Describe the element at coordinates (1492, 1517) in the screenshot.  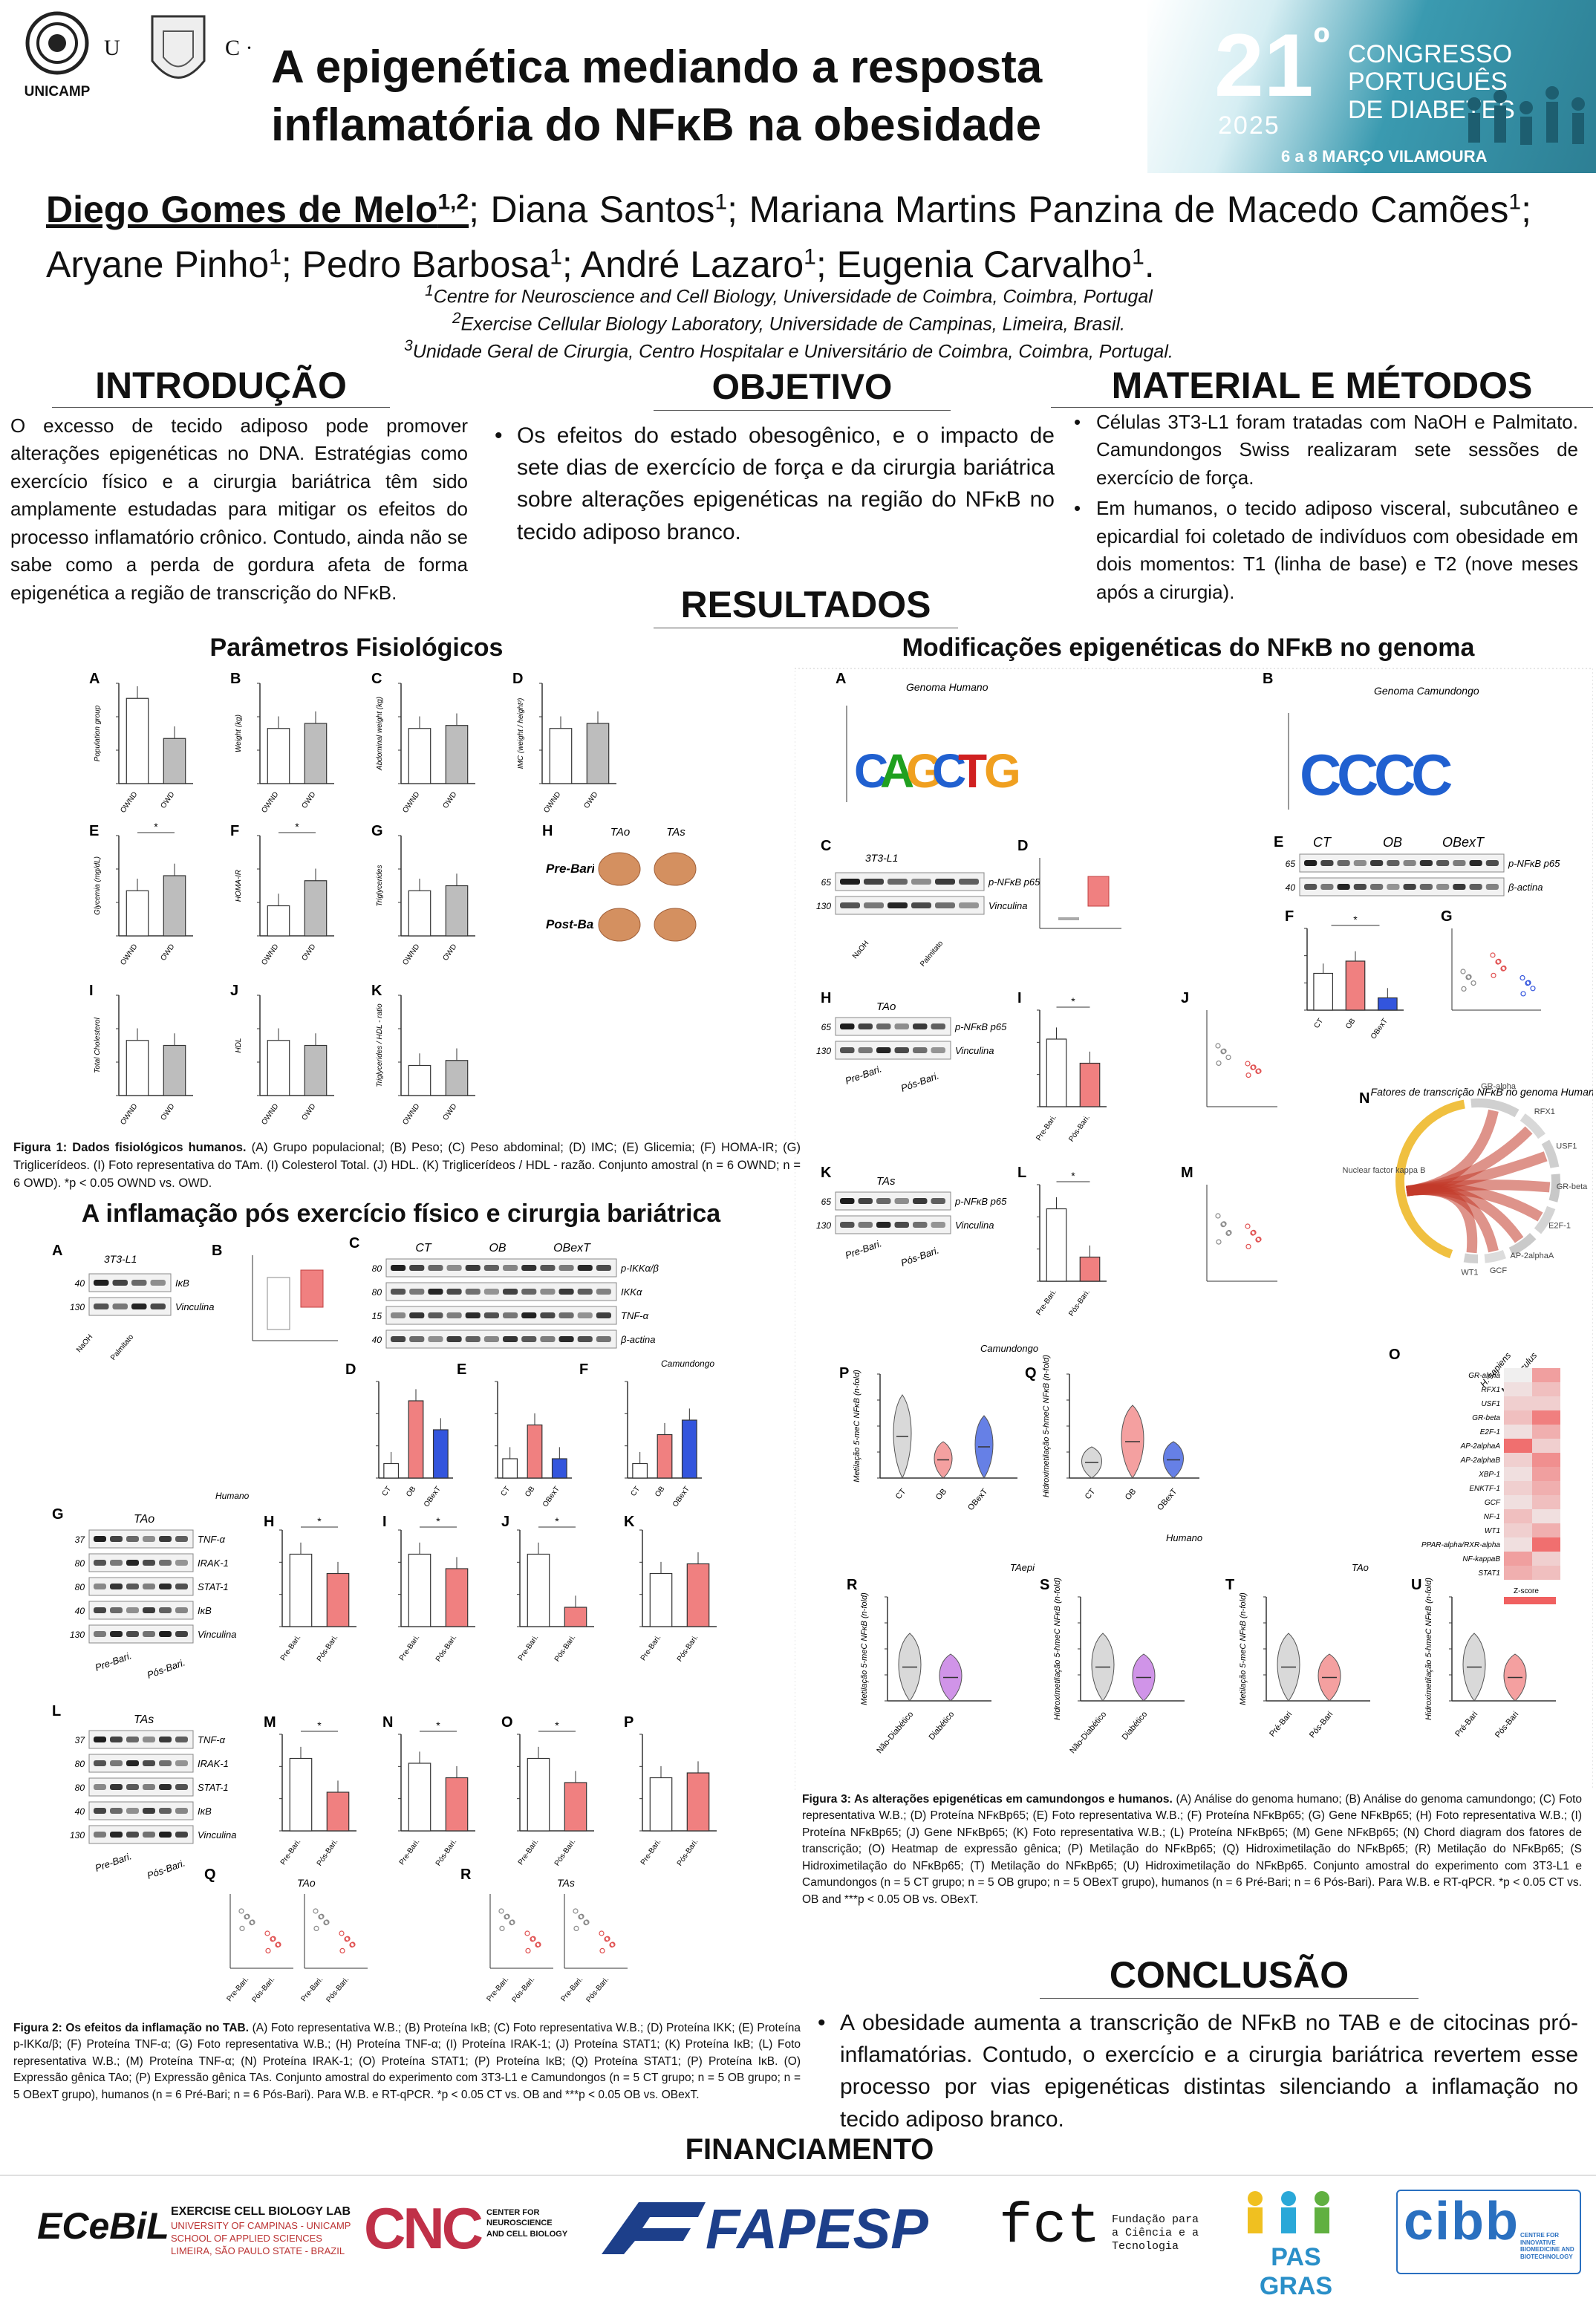
I see `figure-label: NF-1` at that location.